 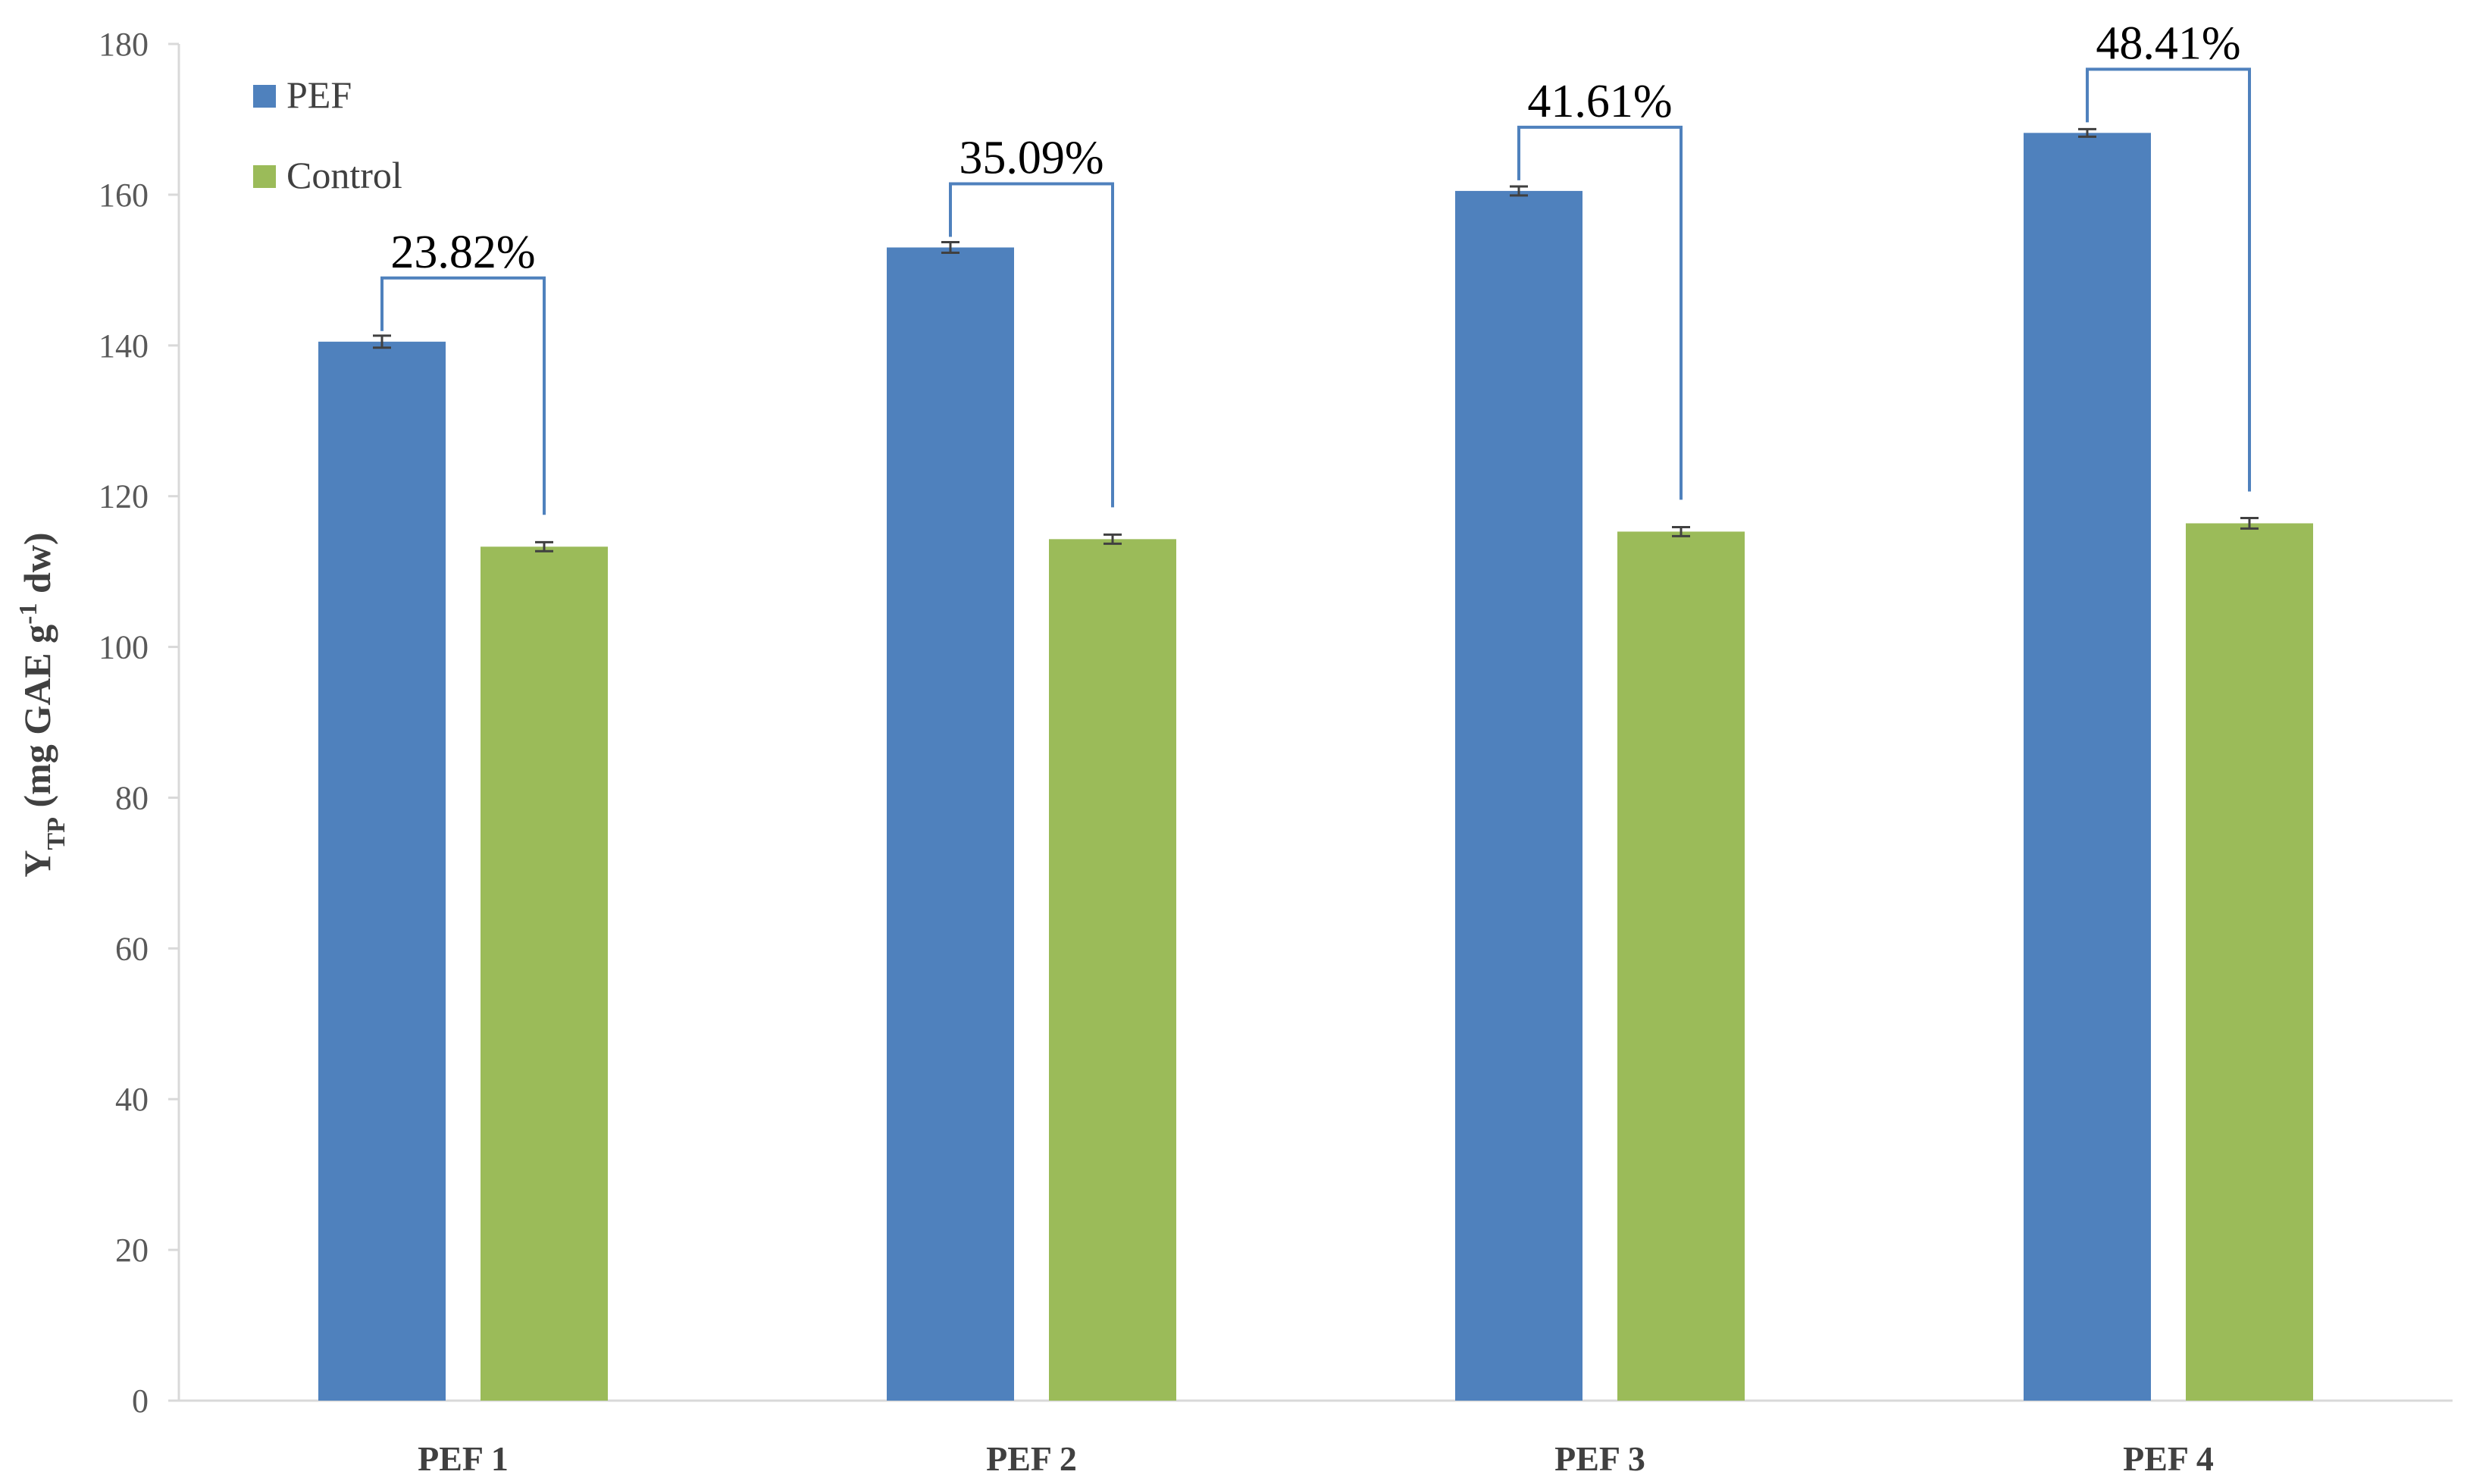 What do you see at coordinates (264, 177) in the screenshot?
I see `legend-swatch-control` at bounding box center [264, 177].